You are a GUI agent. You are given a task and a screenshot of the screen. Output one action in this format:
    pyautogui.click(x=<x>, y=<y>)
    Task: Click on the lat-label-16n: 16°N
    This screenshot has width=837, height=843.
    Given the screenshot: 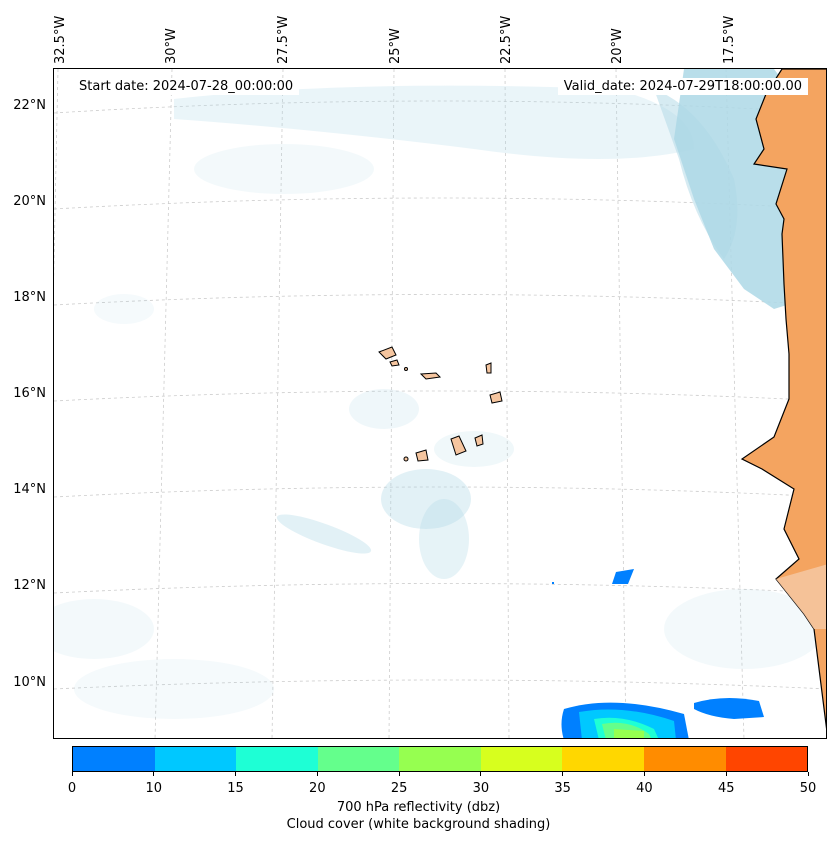 What is the action you would take?
    pyautogui.click(x=29, y=393)
    